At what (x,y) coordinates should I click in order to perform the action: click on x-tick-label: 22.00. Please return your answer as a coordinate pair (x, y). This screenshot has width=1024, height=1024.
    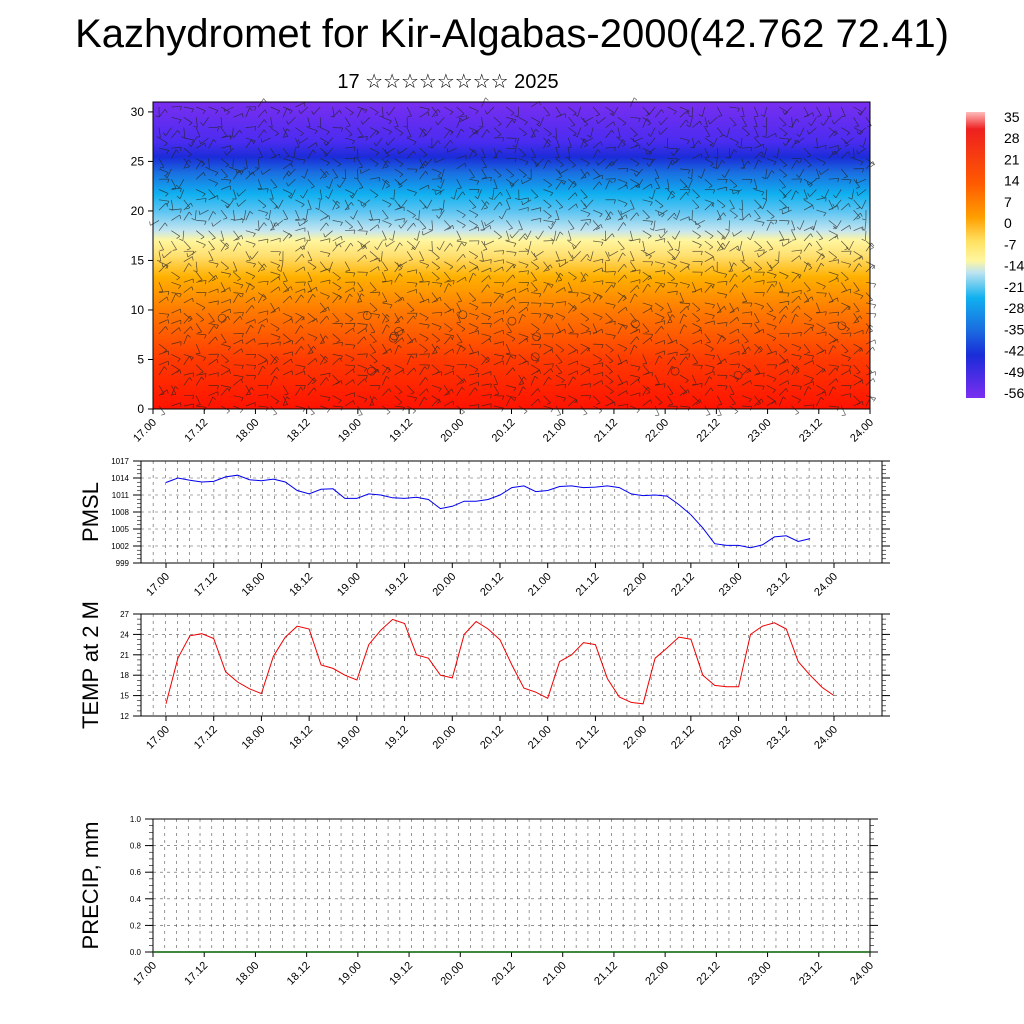
    Looking at the image, I should click on (635, 585).